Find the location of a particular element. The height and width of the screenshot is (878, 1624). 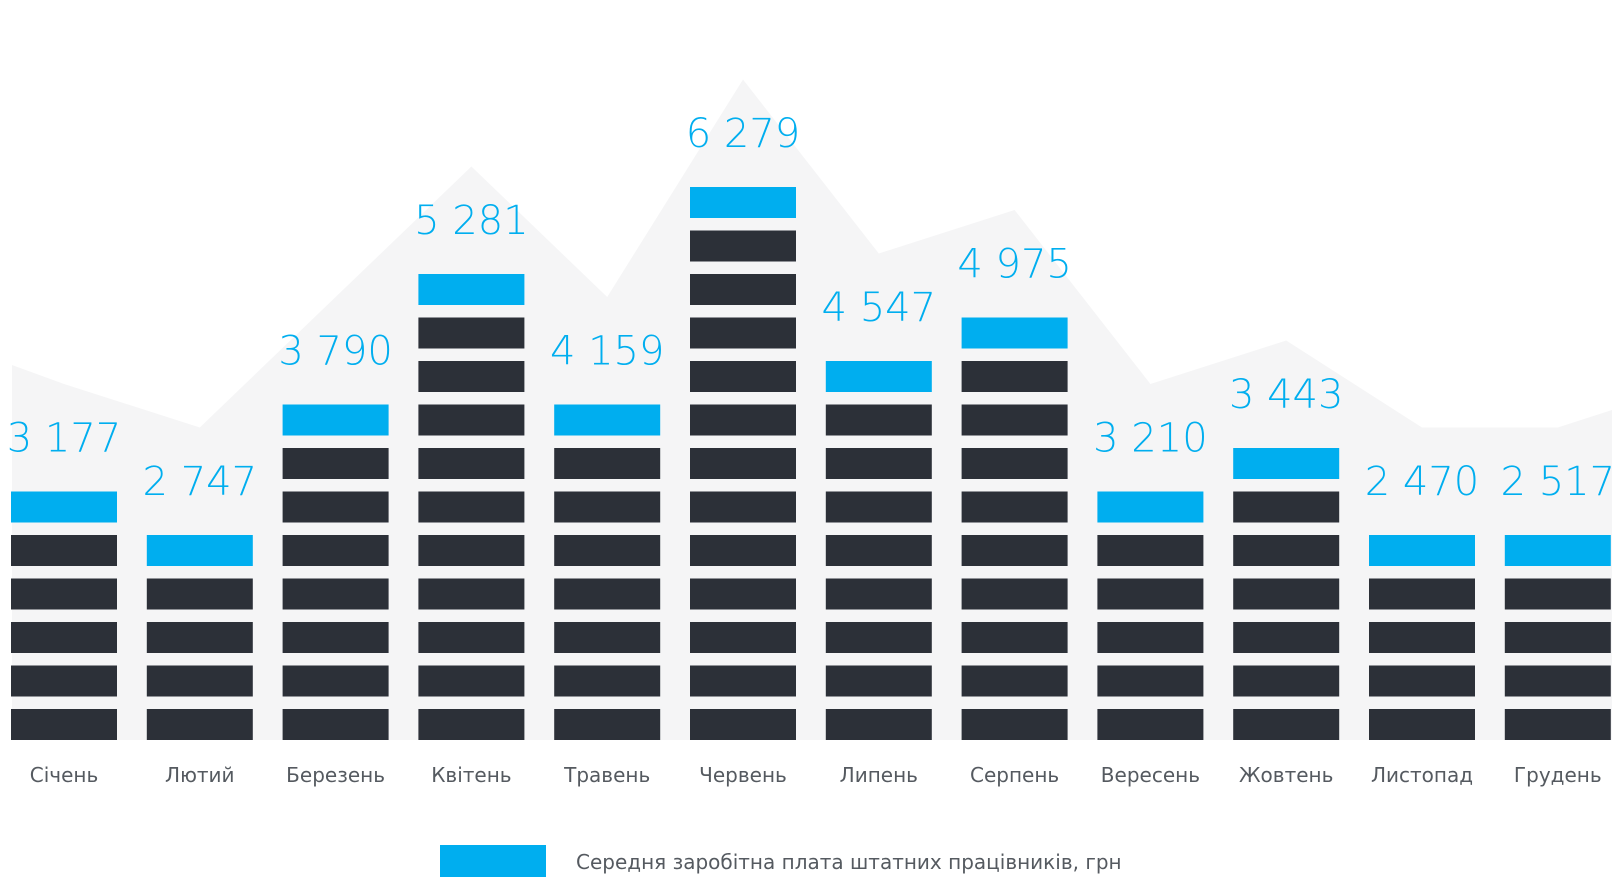

value-label: 6 279 is located at coordinates (743, 134).